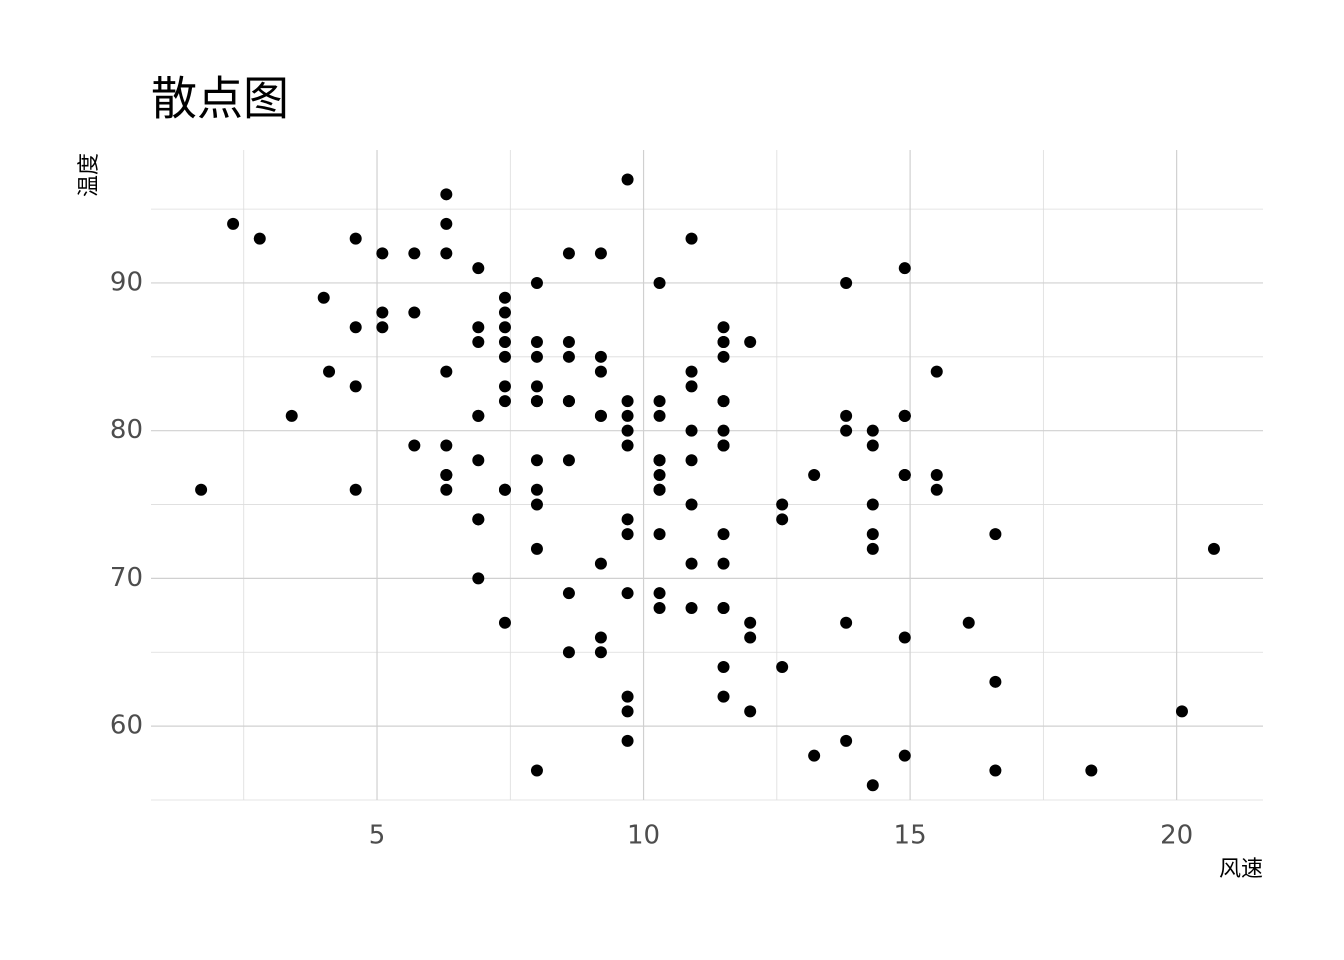 The image size is (1344, 960). What do you see at coordinates (126, 282) in the screenshot?
I see `y-tick-label: 90` at bounding box center [126, 282].